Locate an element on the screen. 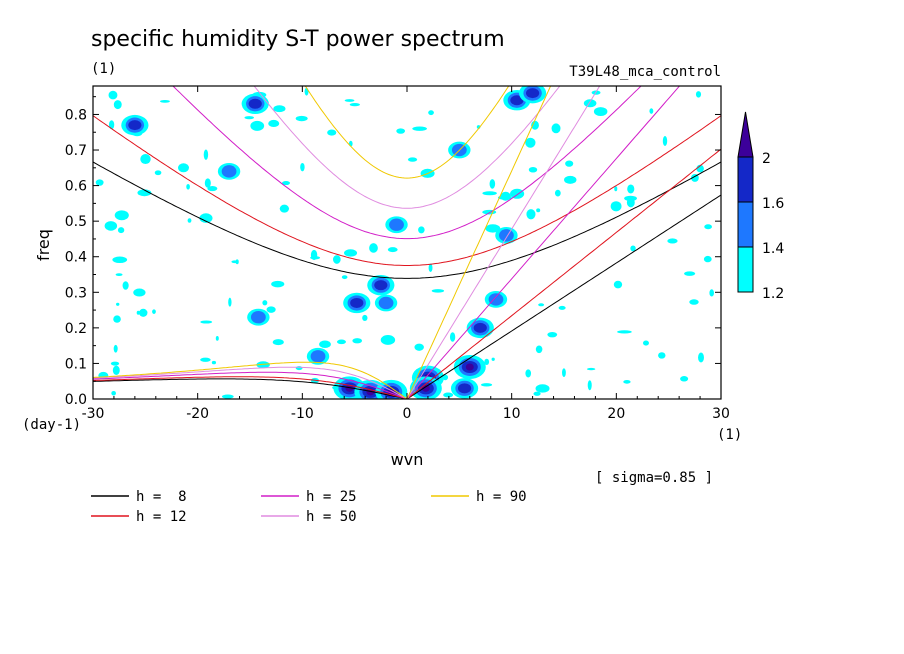 Image resolution: width=904 pixels, height=654 pixels. y-axis-title: freq is located at coordinates (43, 245).